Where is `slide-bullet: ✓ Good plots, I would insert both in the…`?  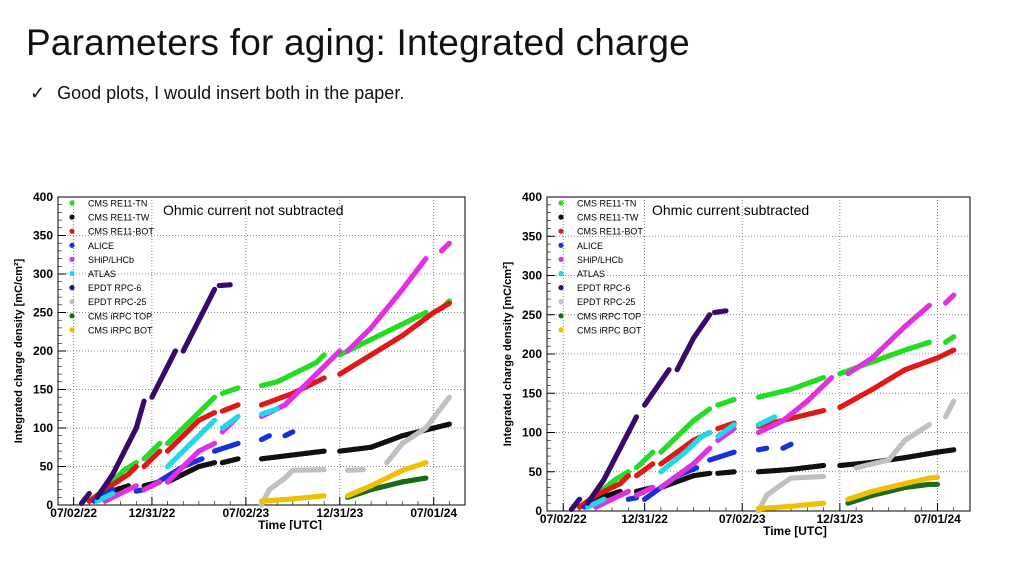
slide-bullet: ✓ Good plots, I would insert both in the… is located at coordinates (217, 93).